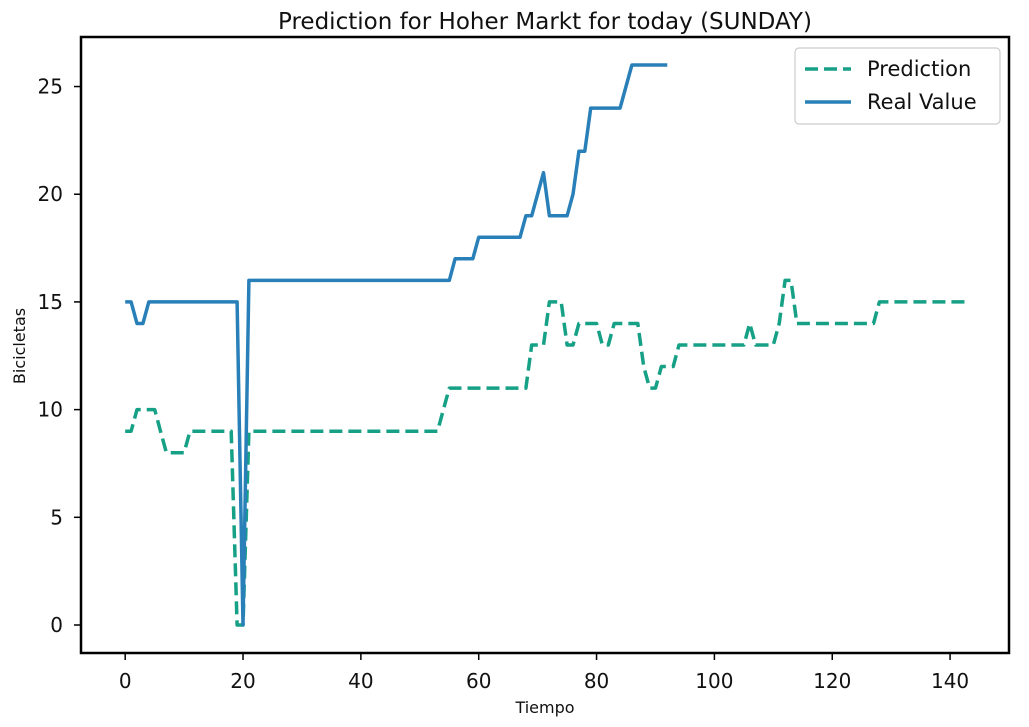  What do you see at coordinates (59, 356) in the screenshot?
I see `y-axis-ticks: 0 5 10 15 20 25` at bounding box center [59, 356].